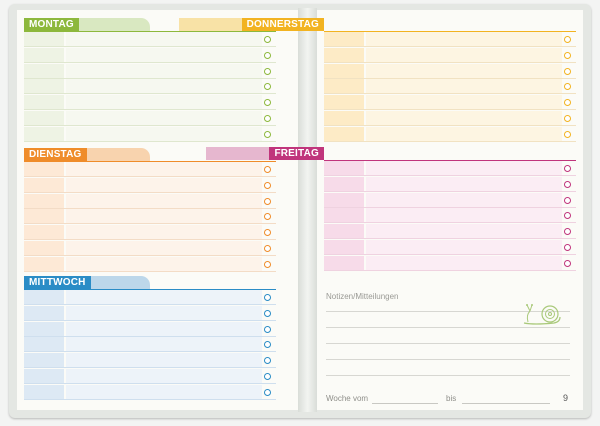  What do you see at coordinates (449, 347) in the screenshot?
I see `notes-section: Notizen/Mitteilungen Woche vom bis` at bounding box center [449, 347].